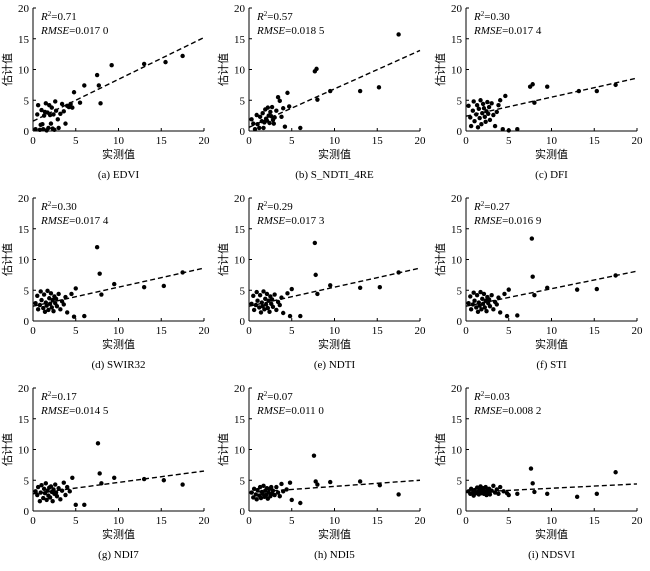 This screenshot has width=650, height=571. I want to click on x-tick-label: 5, so click(292, 331).